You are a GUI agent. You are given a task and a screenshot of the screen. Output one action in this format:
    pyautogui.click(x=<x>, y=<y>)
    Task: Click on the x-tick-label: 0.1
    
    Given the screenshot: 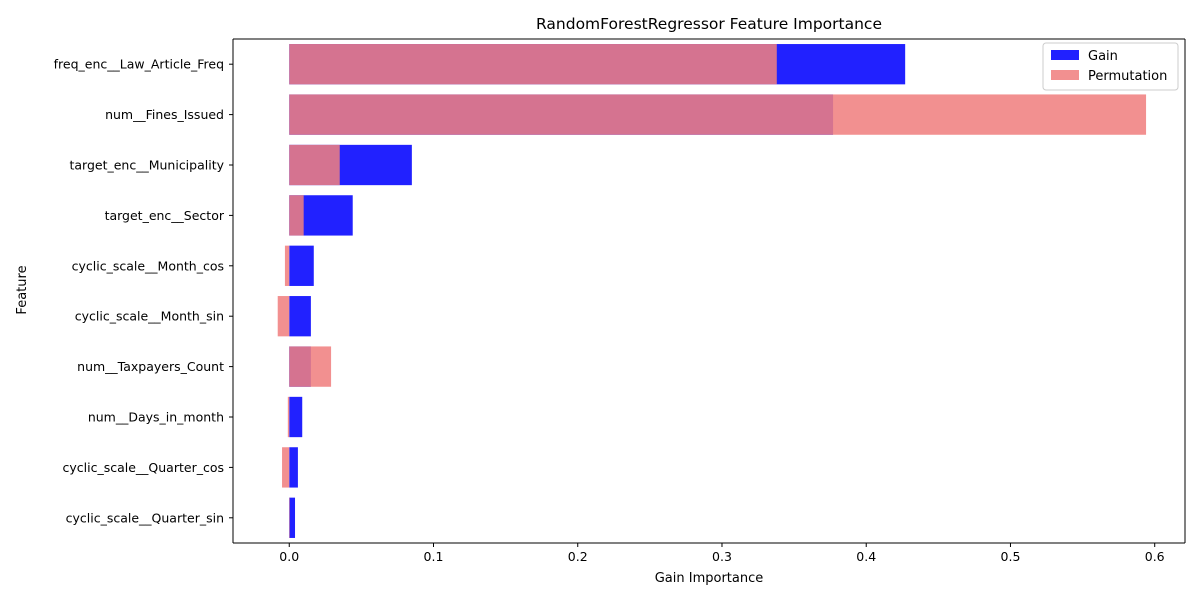 What is the action you would take?
    pyautogui.click(x=434, y=556)
    